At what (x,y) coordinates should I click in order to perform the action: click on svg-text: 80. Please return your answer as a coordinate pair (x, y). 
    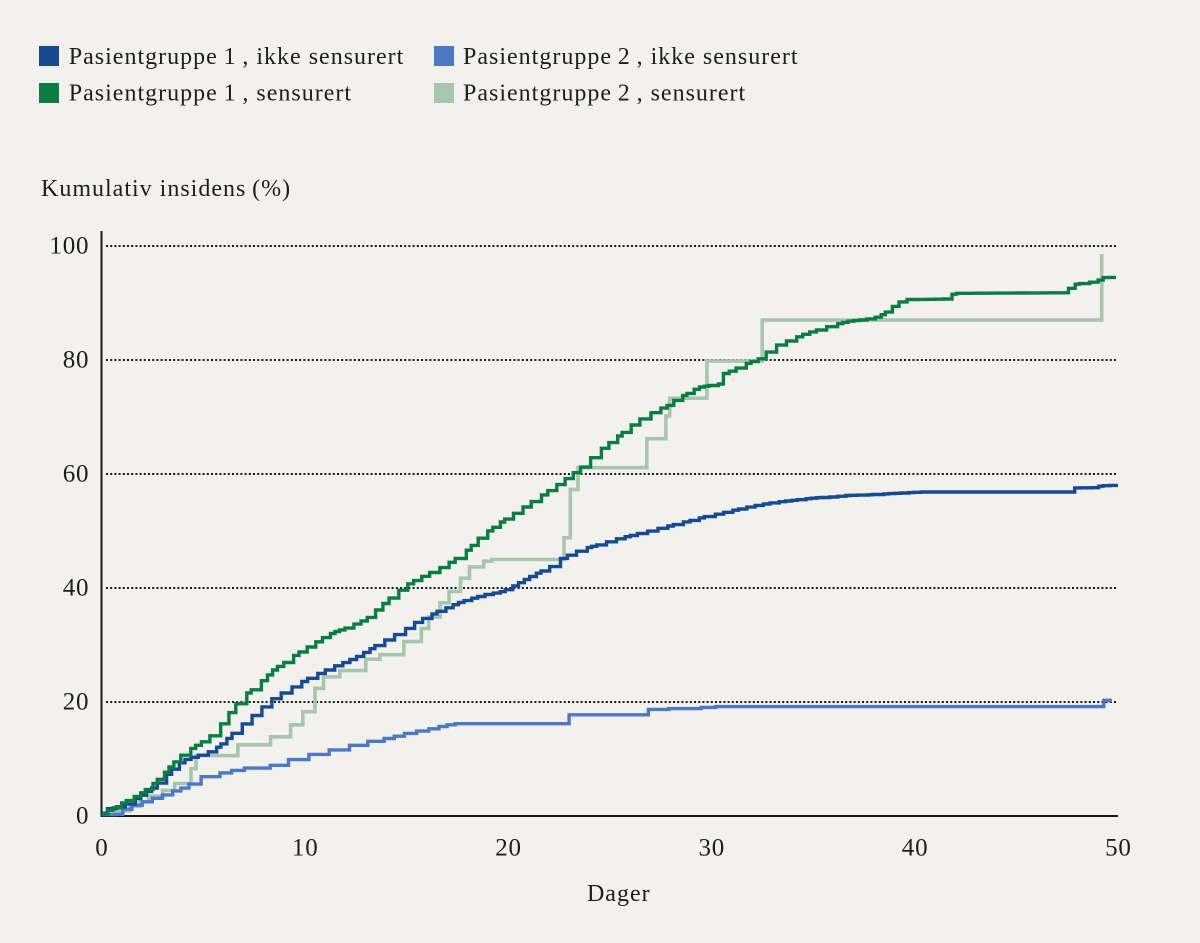
    Looking at the image, I should click on (76, 359).